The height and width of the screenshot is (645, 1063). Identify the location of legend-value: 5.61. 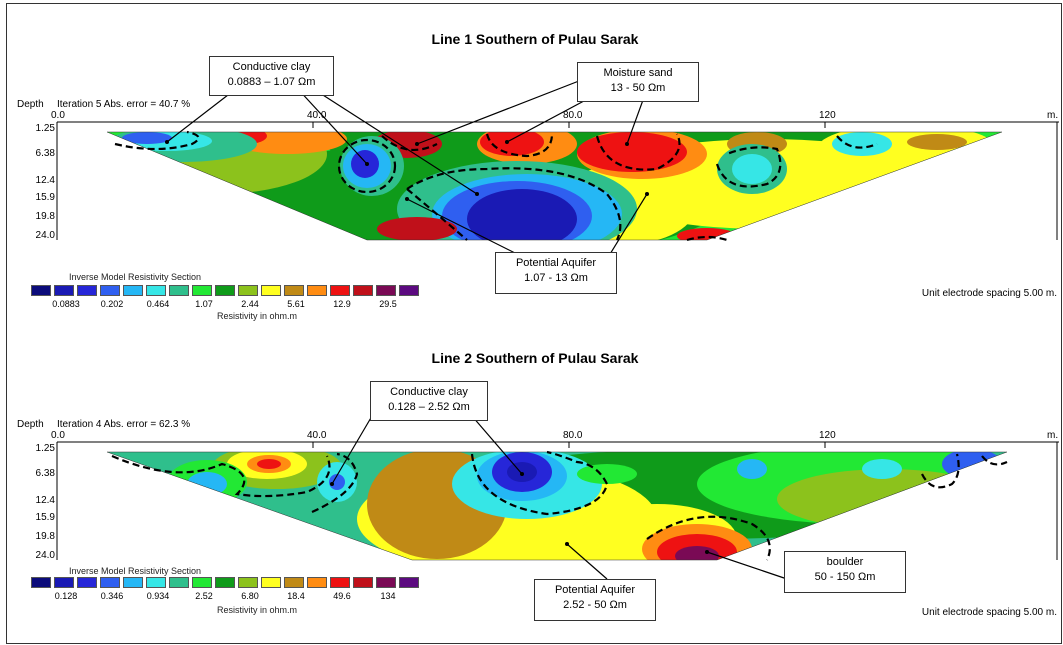
(296, 304).